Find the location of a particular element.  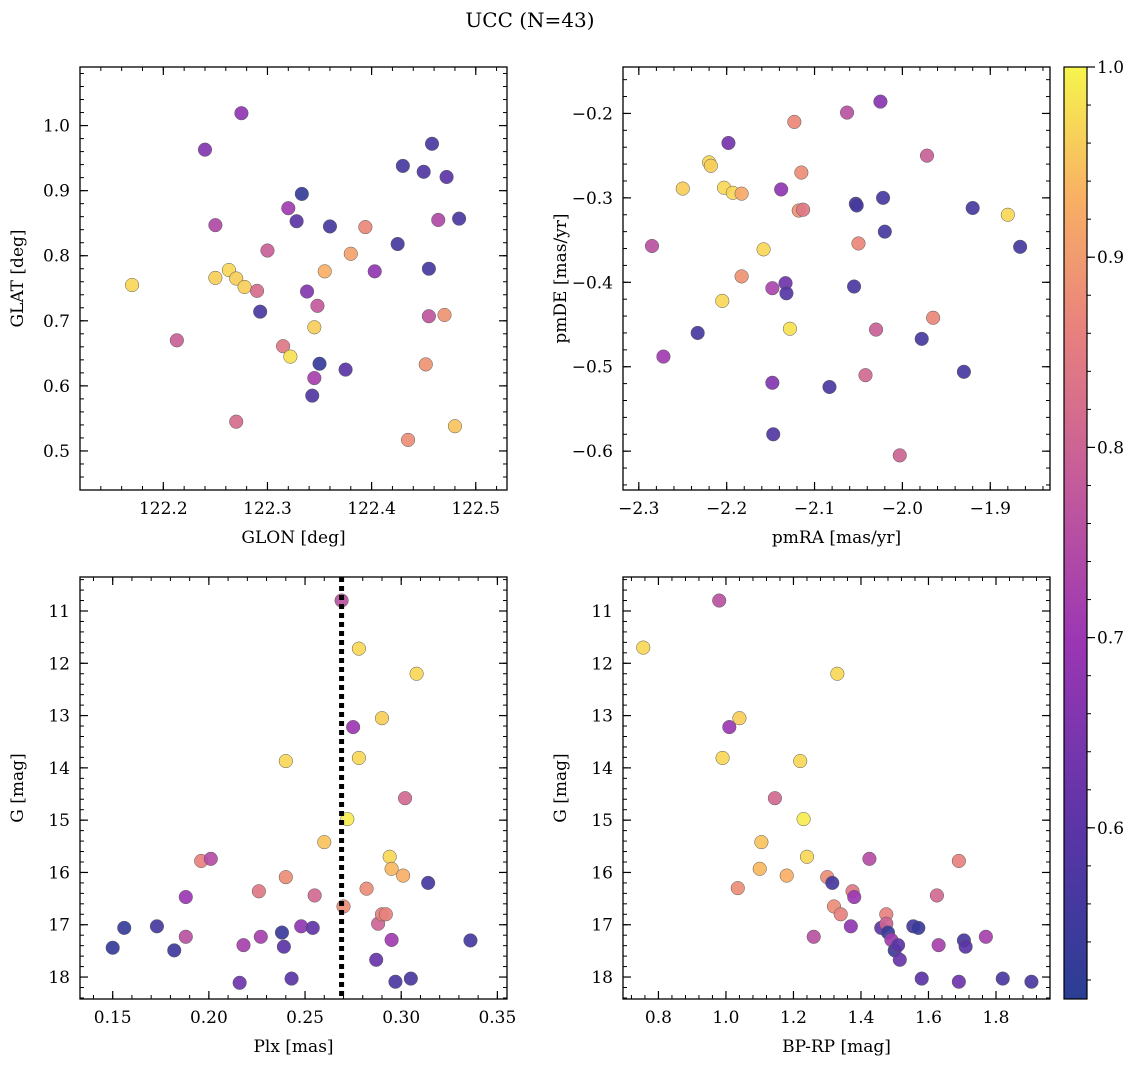

y-tick-label: 0.6 is located at coordinates (56, 387).